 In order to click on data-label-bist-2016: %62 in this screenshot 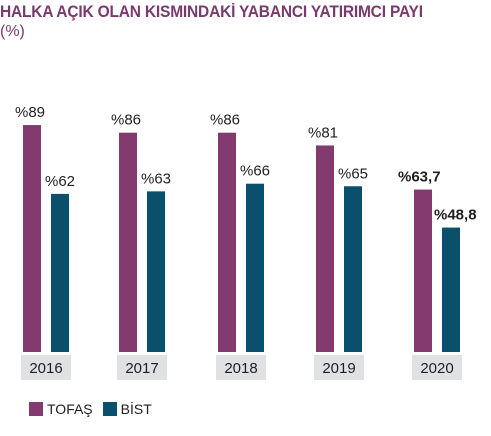, I will do `click(60, 181)`.